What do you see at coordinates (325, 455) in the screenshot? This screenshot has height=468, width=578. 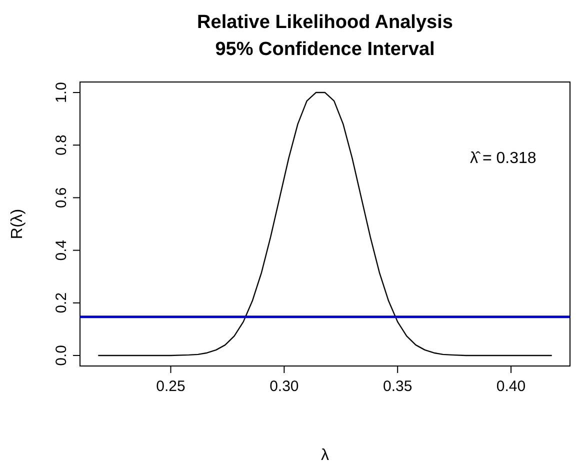 I see `x-axis-title: λ` at bounding box center [325, 455].